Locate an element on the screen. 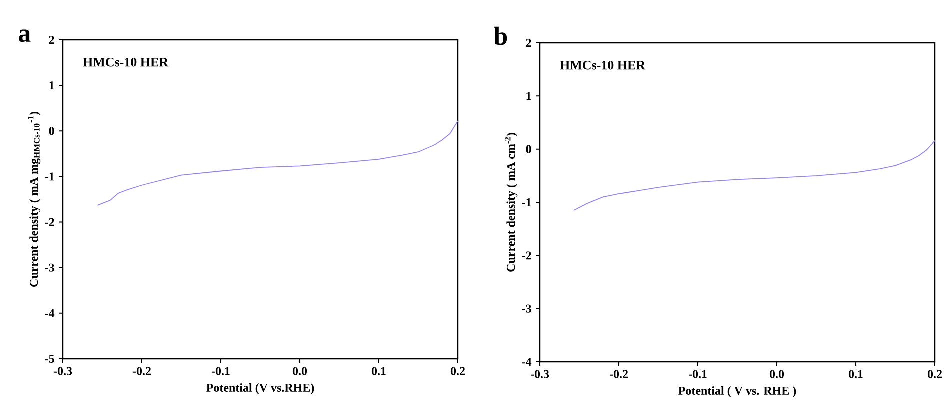 The width and height of the screenshot is (948, 417). y-axis-title: Current density ( mA cm$^{-2}$) is located at coordinates (511, 202).